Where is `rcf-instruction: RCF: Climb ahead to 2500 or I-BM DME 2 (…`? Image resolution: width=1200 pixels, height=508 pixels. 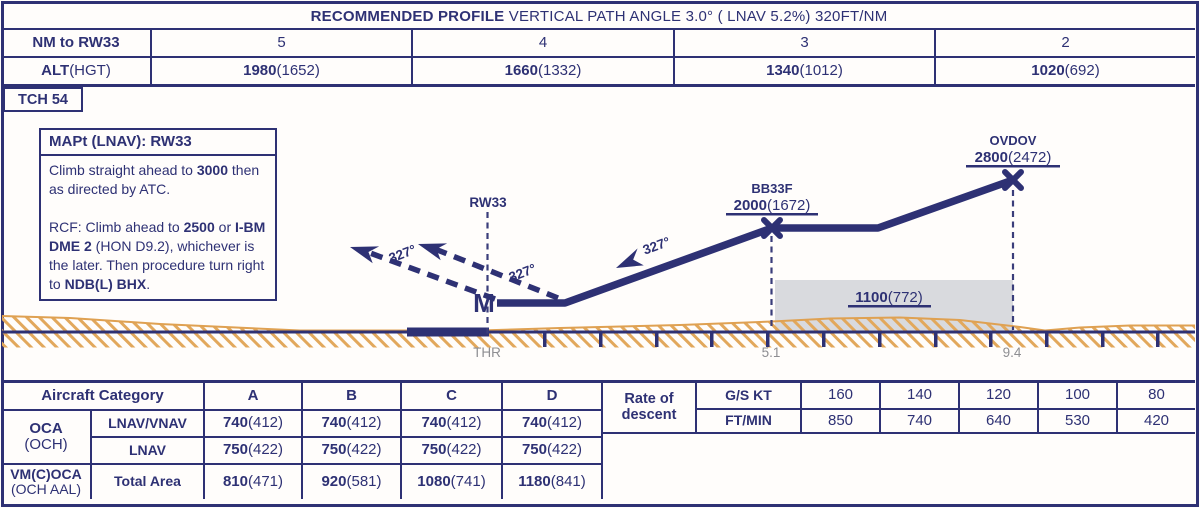
rcf-instruction: RCF: Climb ahead to 2500 or I-BM DME 2 (… is located at coordinates (157, 255).